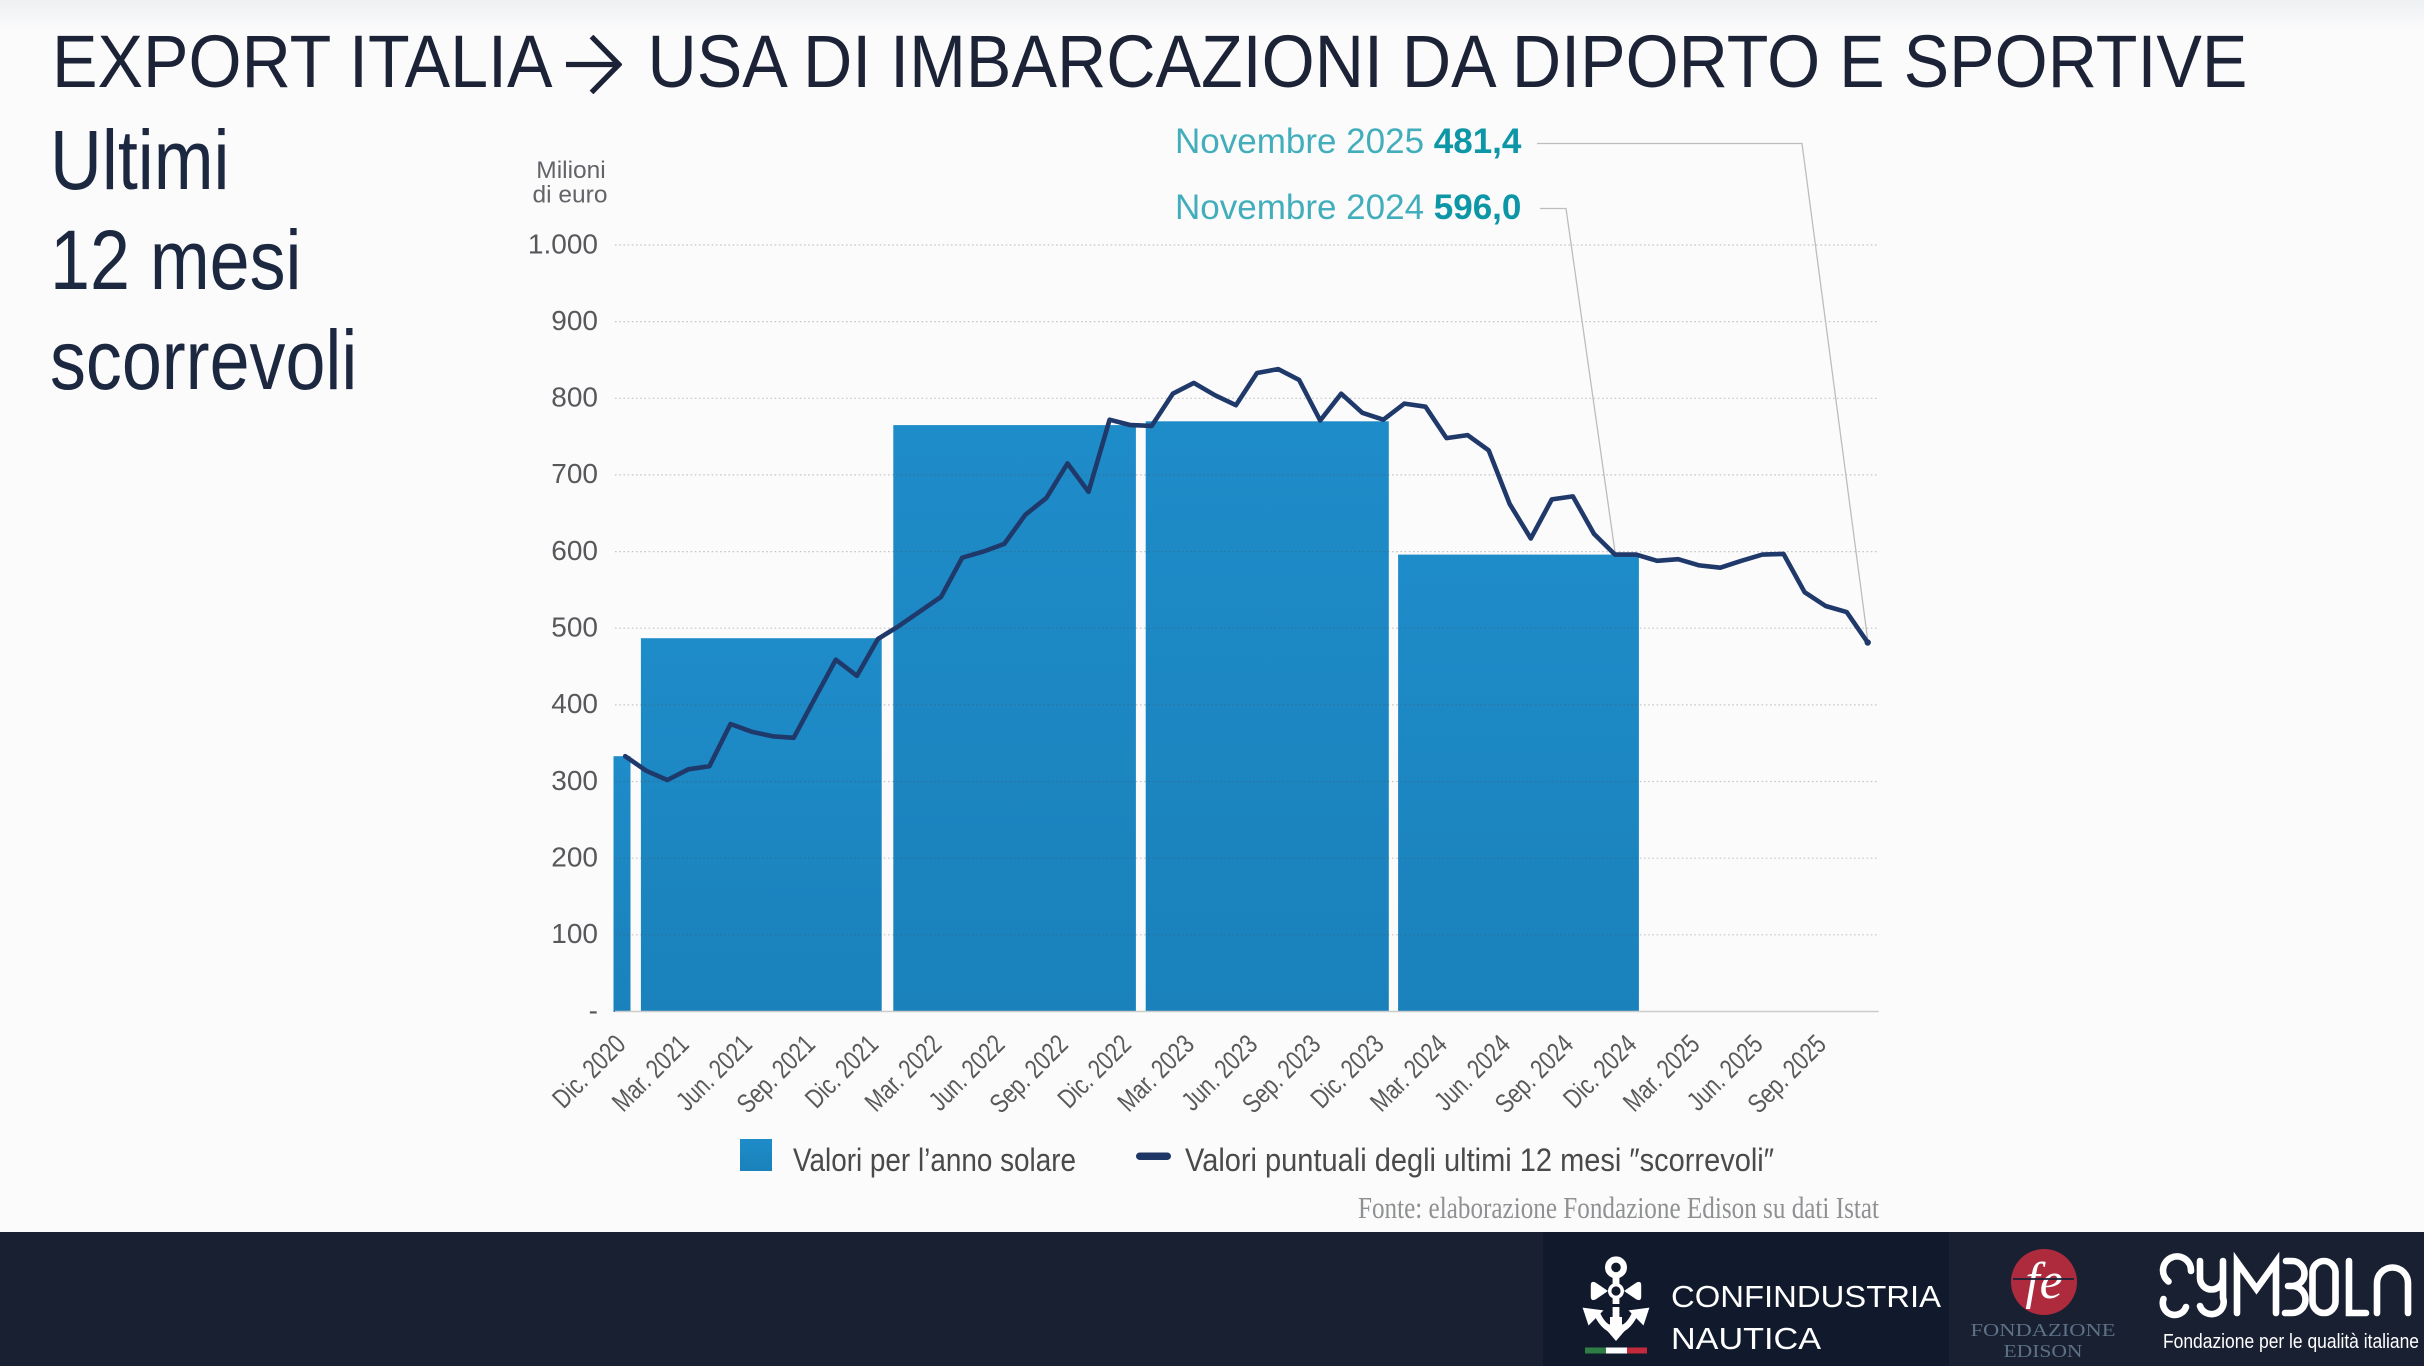  What do you see at coordinates (2043, 1351) in the screenshot?
I see `svg-text: EDISON` at bounding box center [2043, 1351].